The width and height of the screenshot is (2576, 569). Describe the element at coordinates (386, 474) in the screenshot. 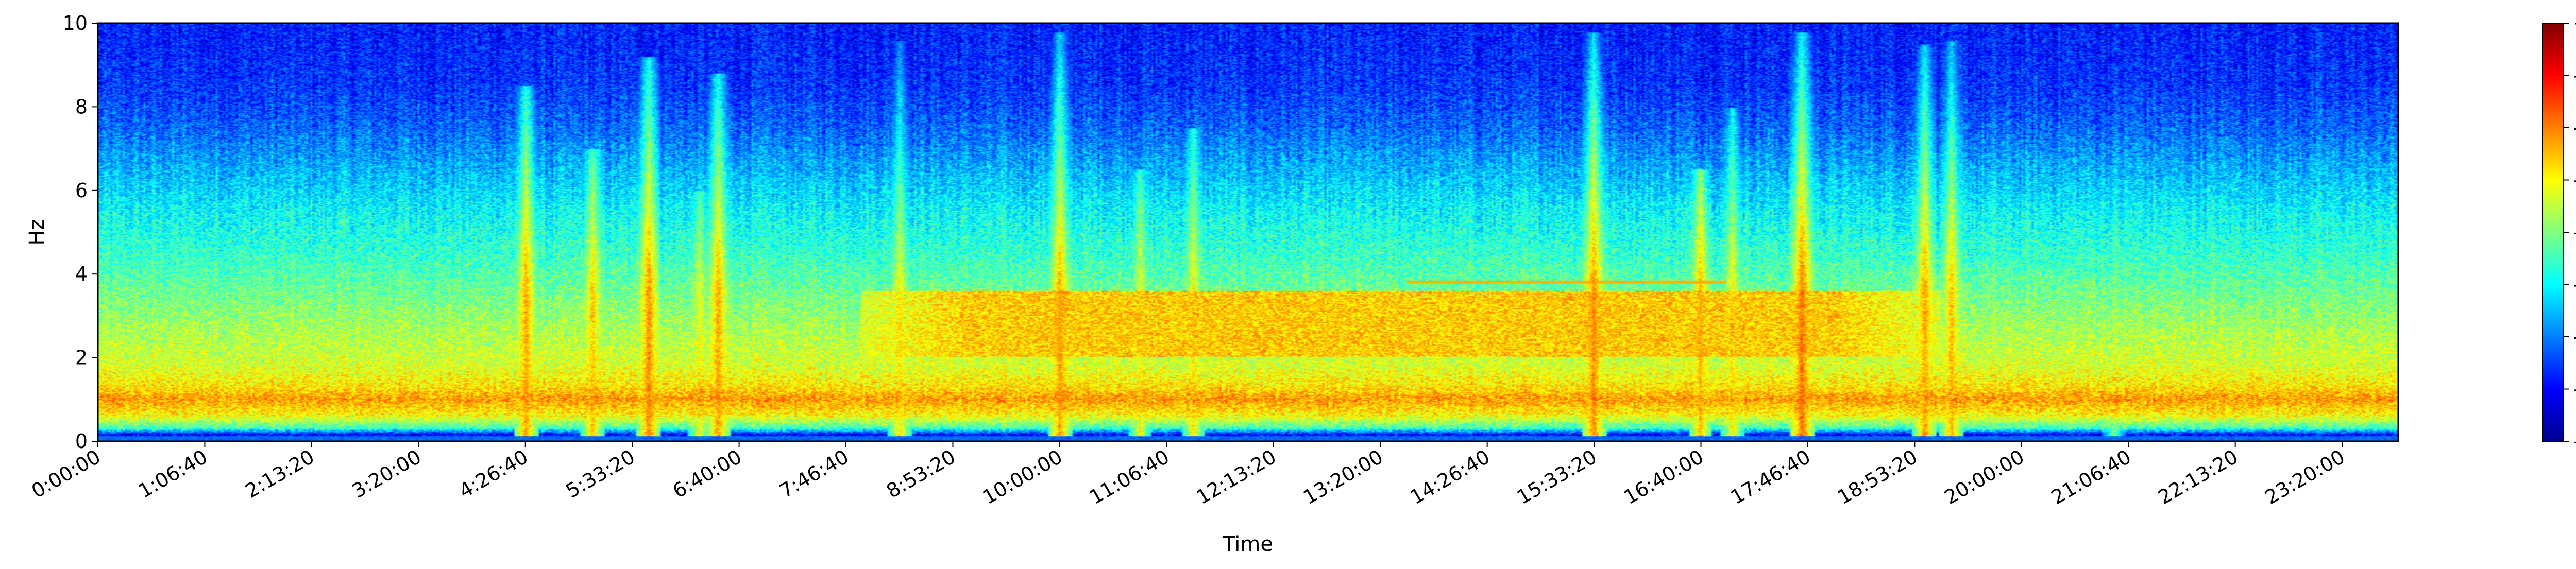

I see `x-tick-label: 3:20:00` at that location.